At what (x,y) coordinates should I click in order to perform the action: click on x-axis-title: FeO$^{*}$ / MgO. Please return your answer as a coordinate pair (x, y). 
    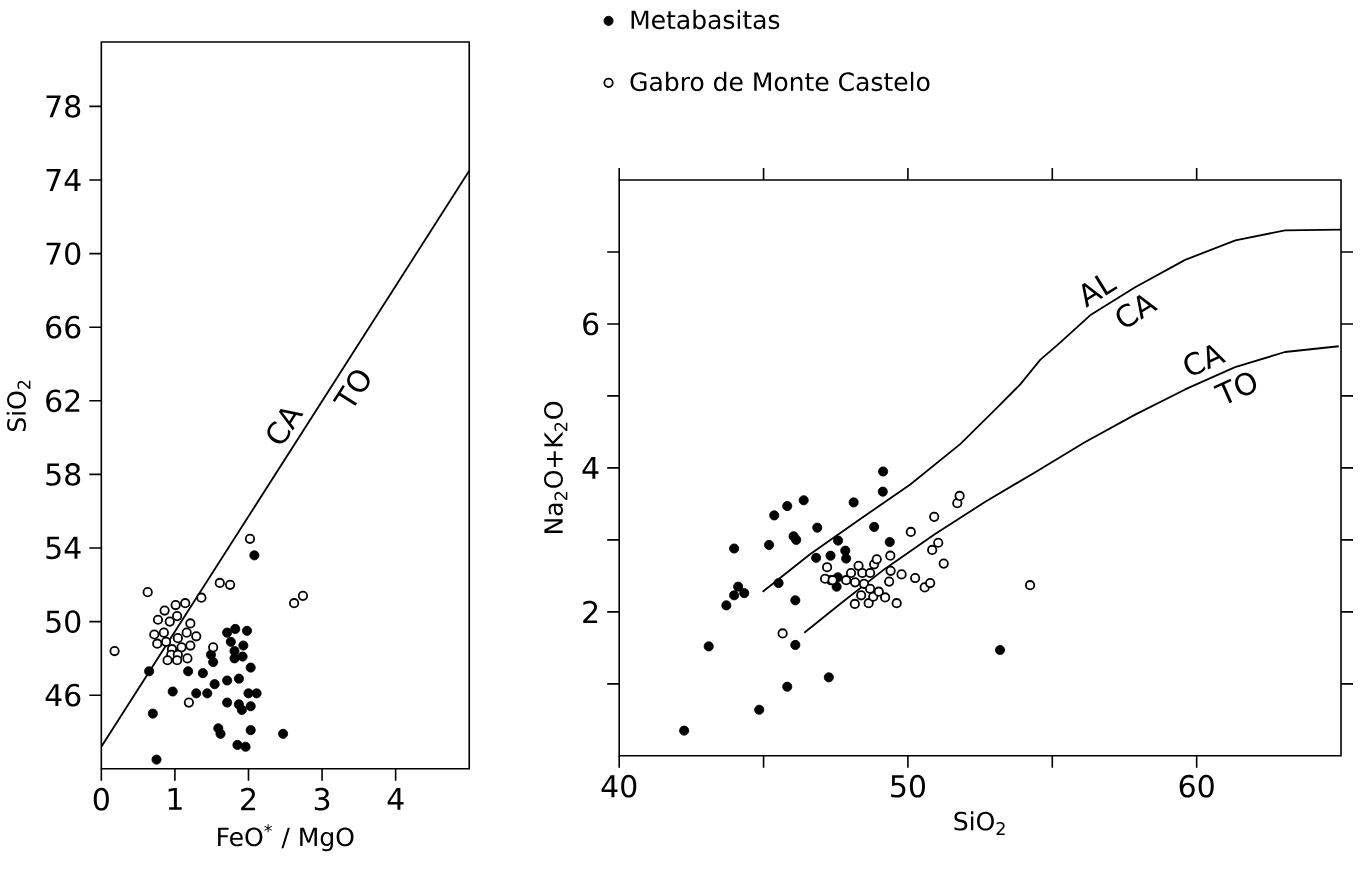
    Looking at the image, I should click on (286, 838).